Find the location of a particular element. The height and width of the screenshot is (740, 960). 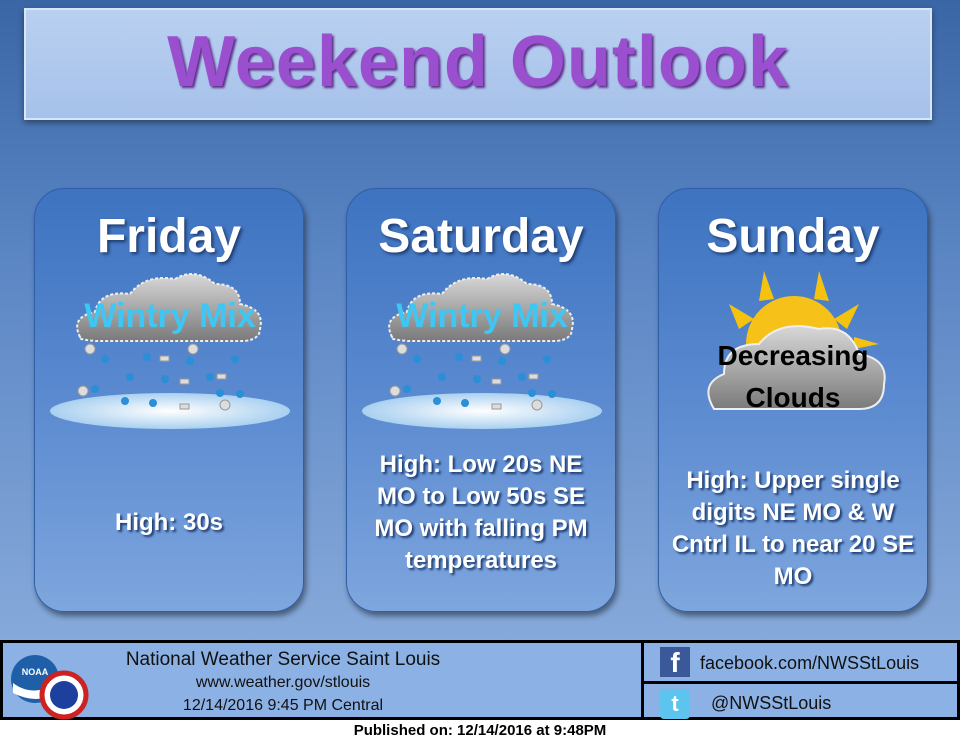

twitter-link: @NWSStLouis is located at coordinates (771, 703).